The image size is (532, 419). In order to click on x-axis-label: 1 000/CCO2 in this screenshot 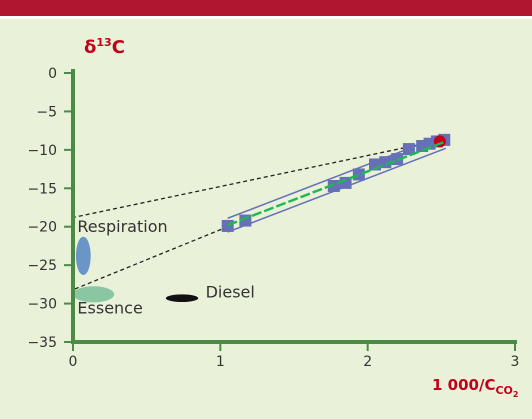, I will do `click(475, 387)`.